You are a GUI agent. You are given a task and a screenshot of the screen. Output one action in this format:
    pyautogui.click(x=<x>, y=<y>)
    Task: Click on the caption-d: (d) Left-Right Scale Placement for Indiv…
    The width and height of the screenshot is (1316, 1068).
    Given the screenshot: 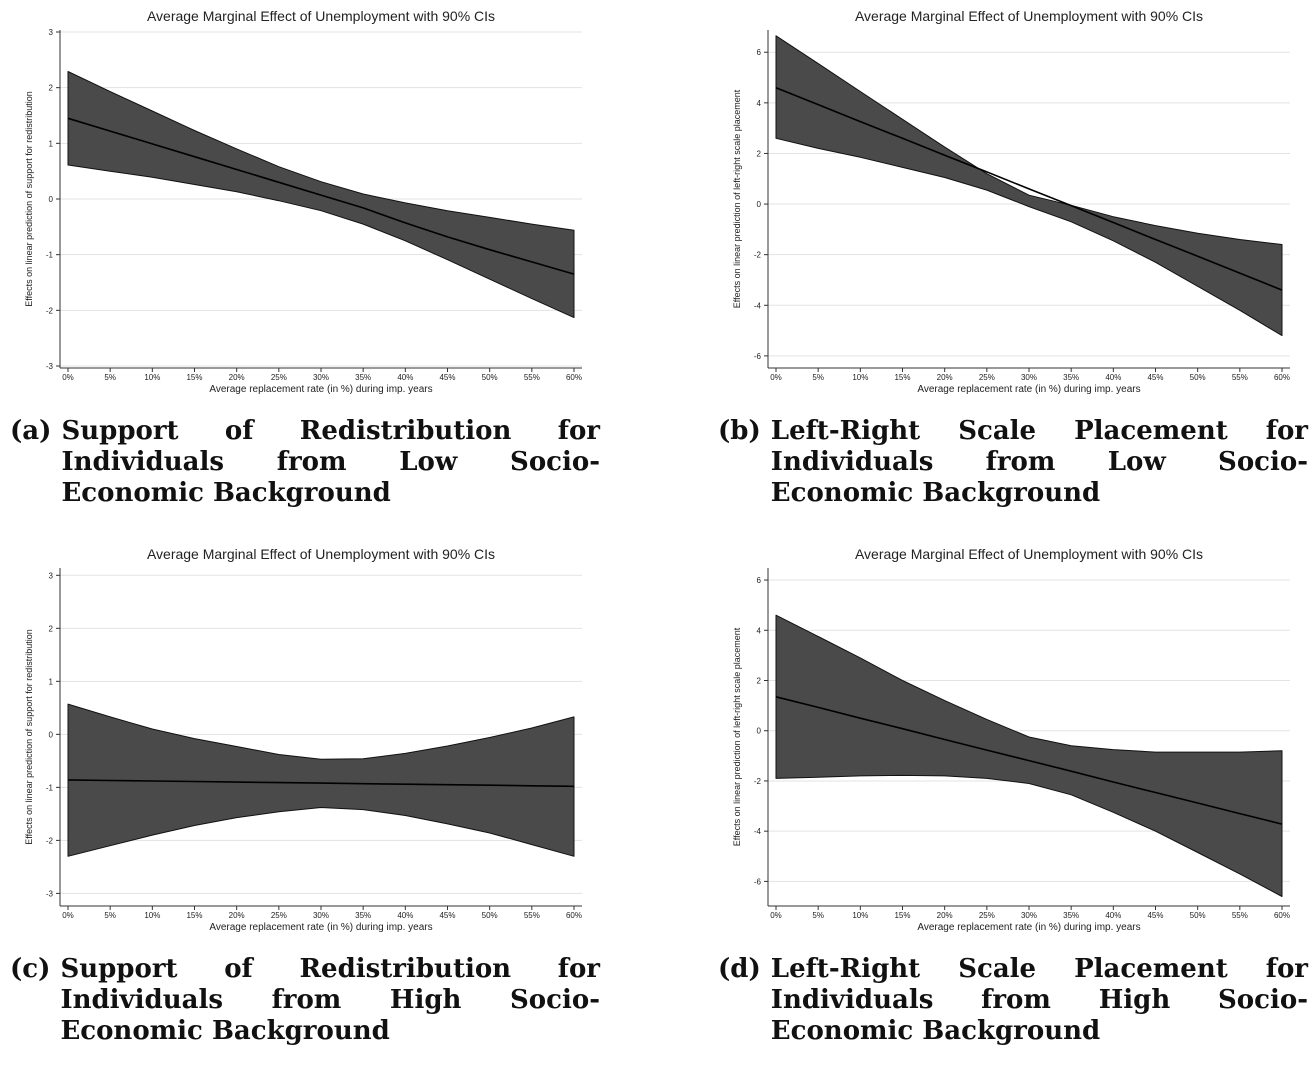 What is the action you would take?
    pyautogui.click(x=1013, y=1000)
    